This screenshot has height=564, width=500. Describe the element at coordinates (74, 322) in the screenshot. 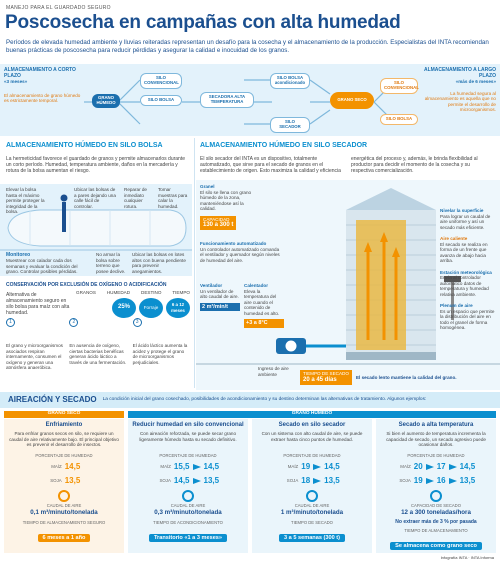

I see `step-number: 2` at that location.